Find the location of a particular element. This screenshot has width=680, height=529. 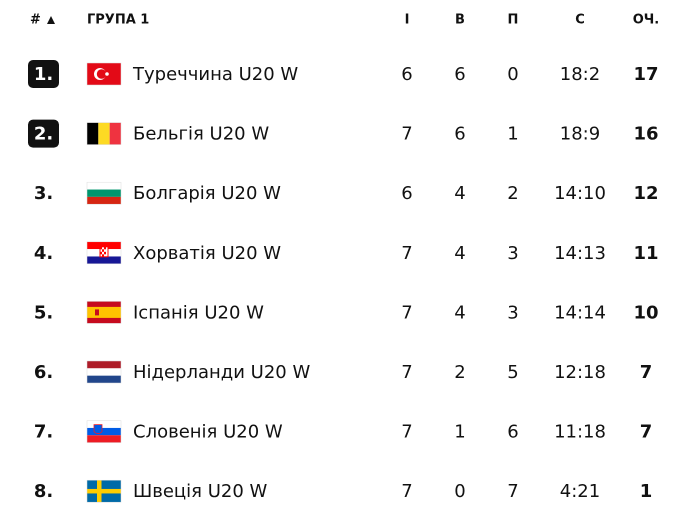

team-name: Бельгія U20 W is located at coordinates (201, 134).